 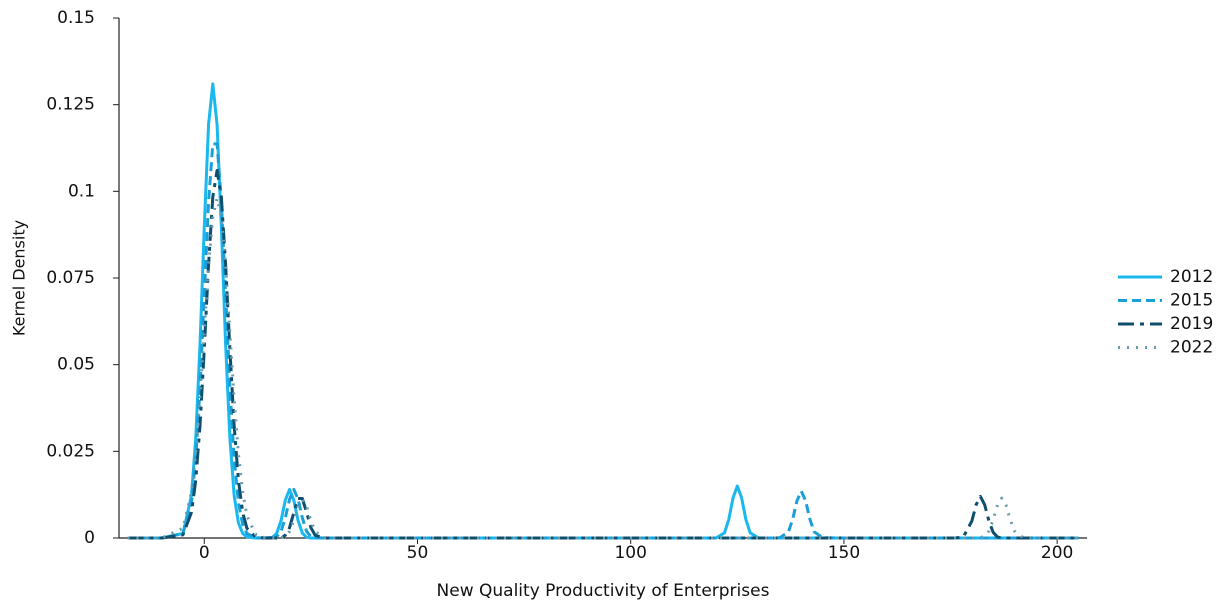 I want to click on y-tick-label: 0.1, so click(x=81, y=191).